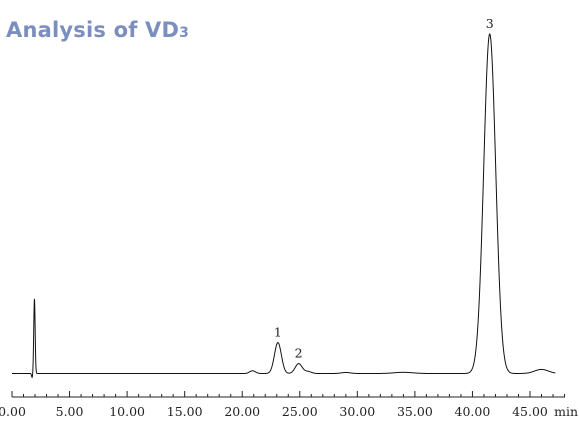 The image size is (579, 422). I want to click on x-axis-unit-label: min, so click(566, 411).